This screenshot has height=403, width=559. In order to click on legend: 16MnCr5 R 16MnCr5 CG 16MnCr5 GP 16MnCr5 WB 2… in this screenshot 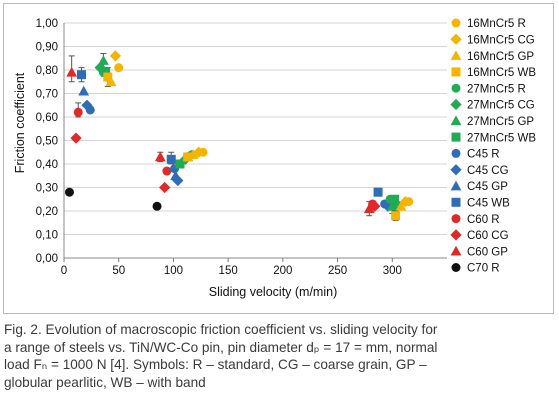, I will do `click(493, 146)`.